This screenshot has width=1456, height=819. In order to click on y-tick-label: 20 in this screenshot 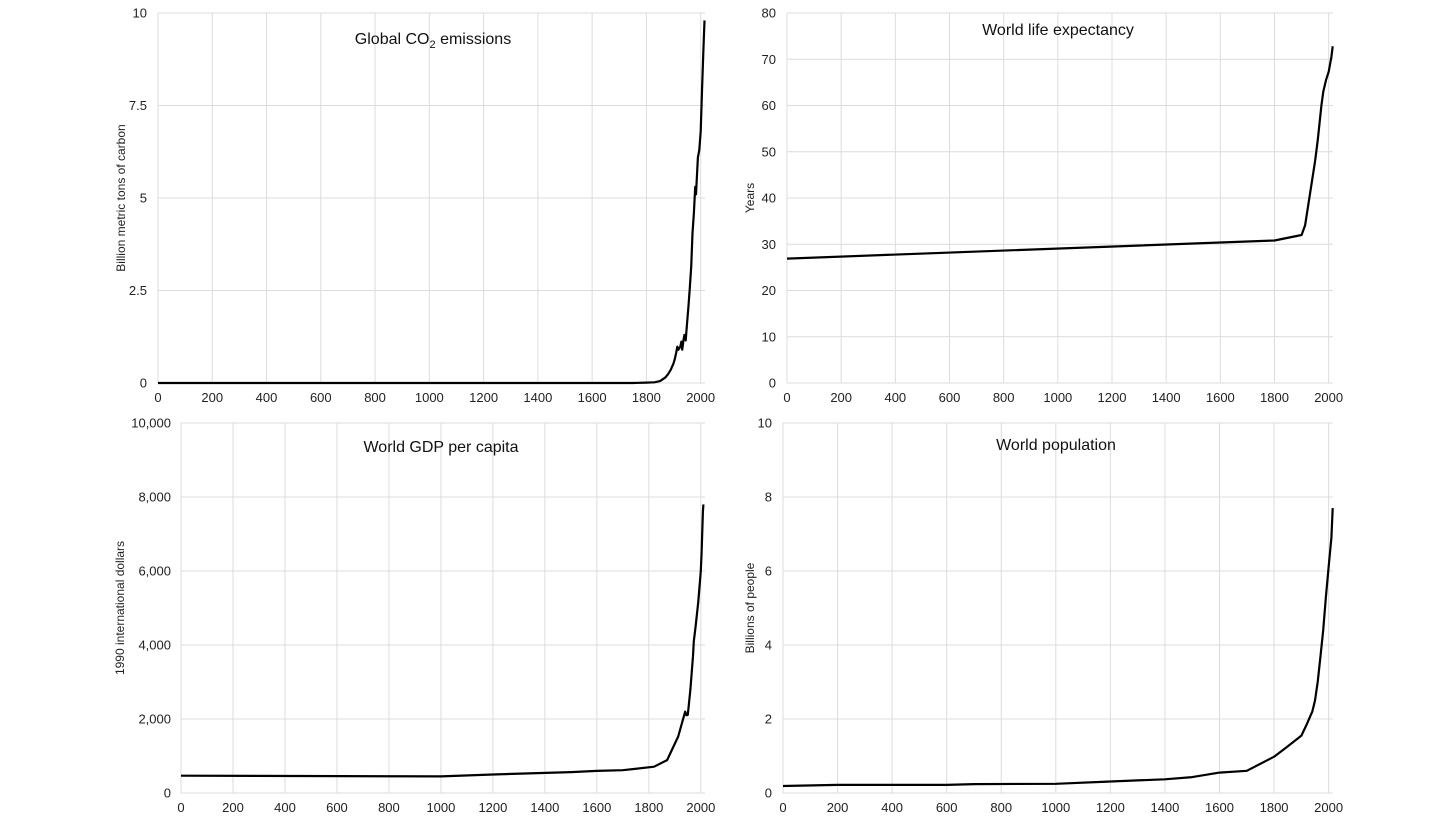, I will do `click(769, 290)`.